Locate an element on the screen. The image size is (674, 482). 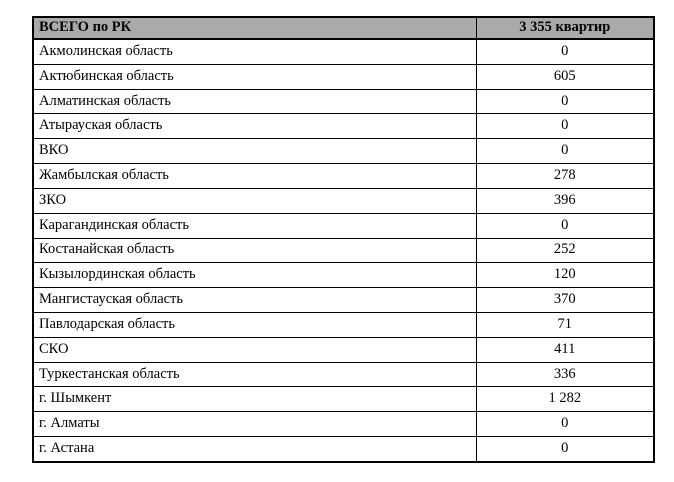
quarters-value: 411 is located at coordinates (565, 349).